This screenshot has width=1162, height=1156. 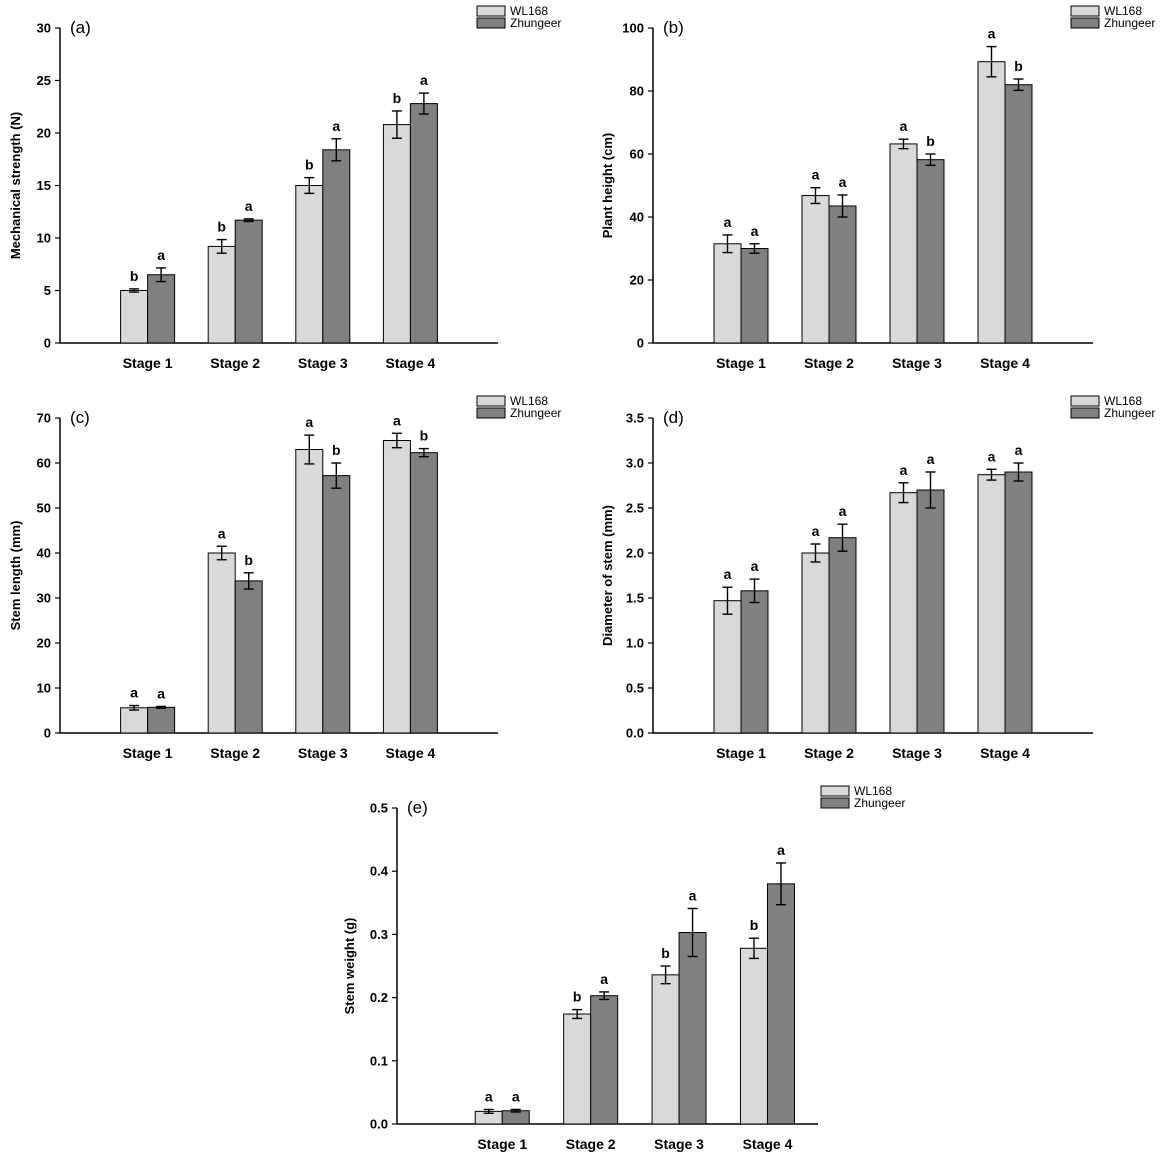 What do you see at coordinates (44, 643) in the screenshot?
I see `y-tick-label: 20` at bounding box center [44, 643].